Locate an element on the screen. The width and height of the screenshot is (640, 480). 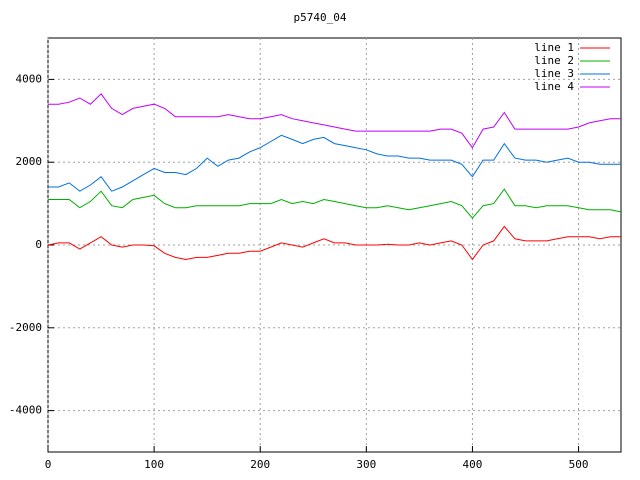
legend-label: line 1 is located at coordinates (554, 47).